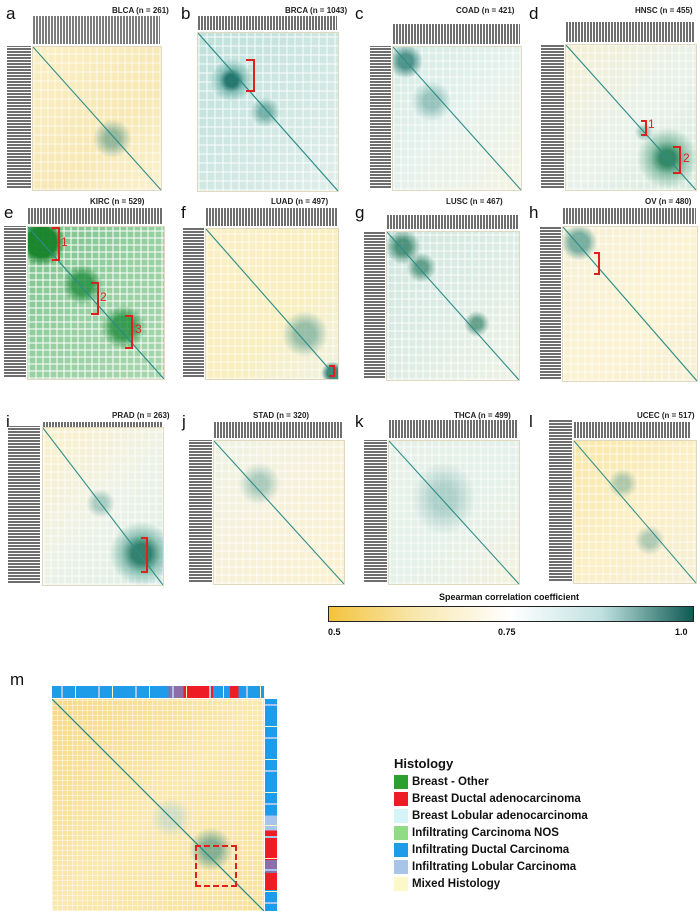  What do you see at coordinates (496, 799) in the screenshot?
I see `legend-label: Breast Ductal adenocarcinoma` at bounding box center [496, 799].